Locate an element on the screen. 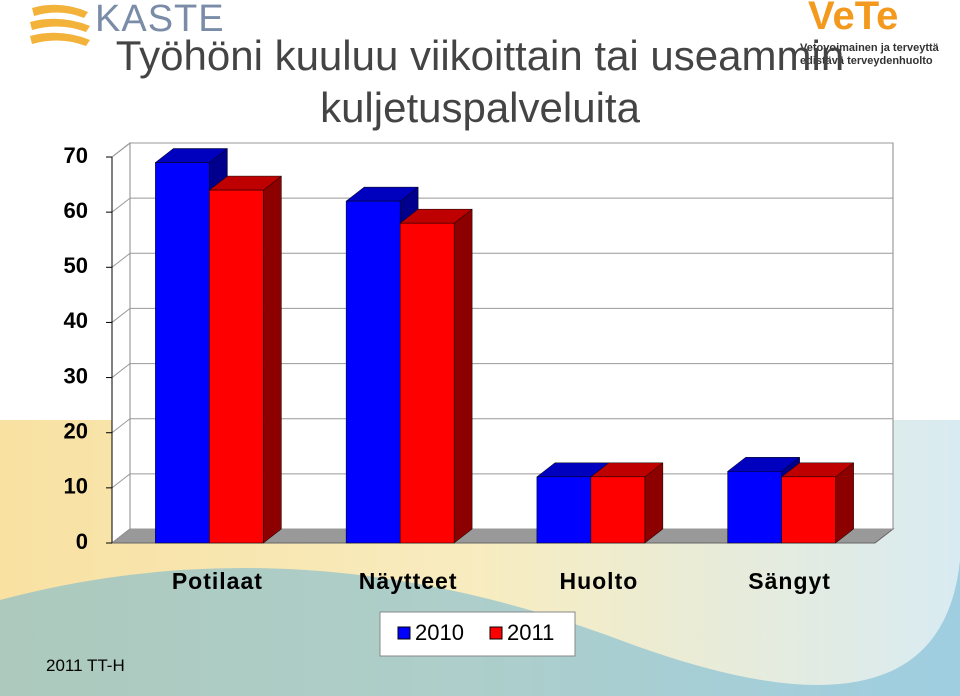 The image size is (960, 696). vete-logo: VeTe is located at coordinates (853, 19).